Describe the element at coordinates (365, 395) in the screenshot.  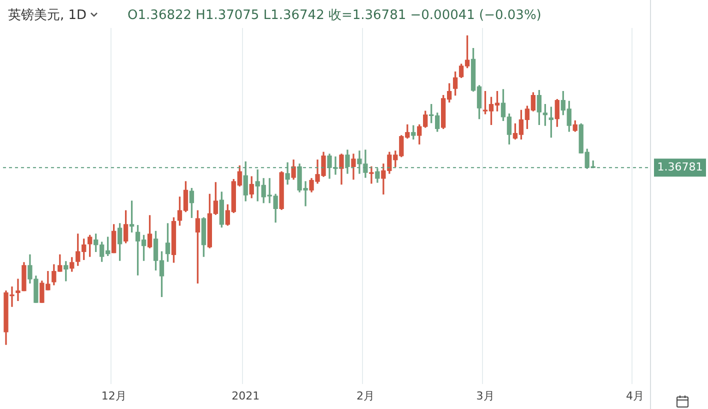
I see `x-tick-label: 2月` at that location.